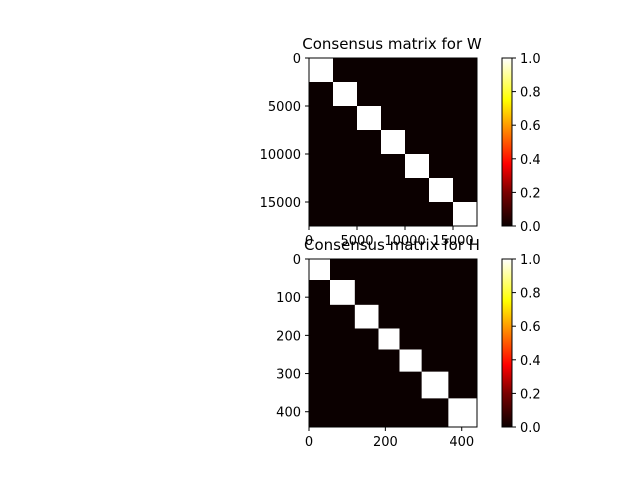 This screenshot has width=640, height=480. Describe the element at coordinates (392, 44) in the screenshot. I see `chart-title-w: Consensus matrix for W` at that location.